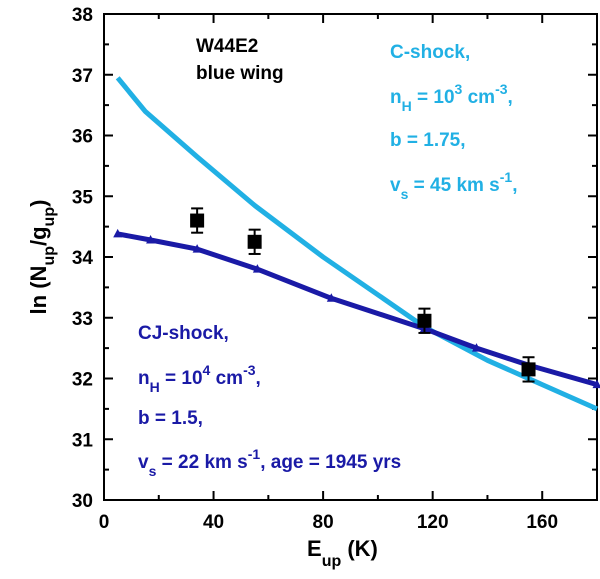  I want to click on source-label-line1: W44E2, so click(227, 46).